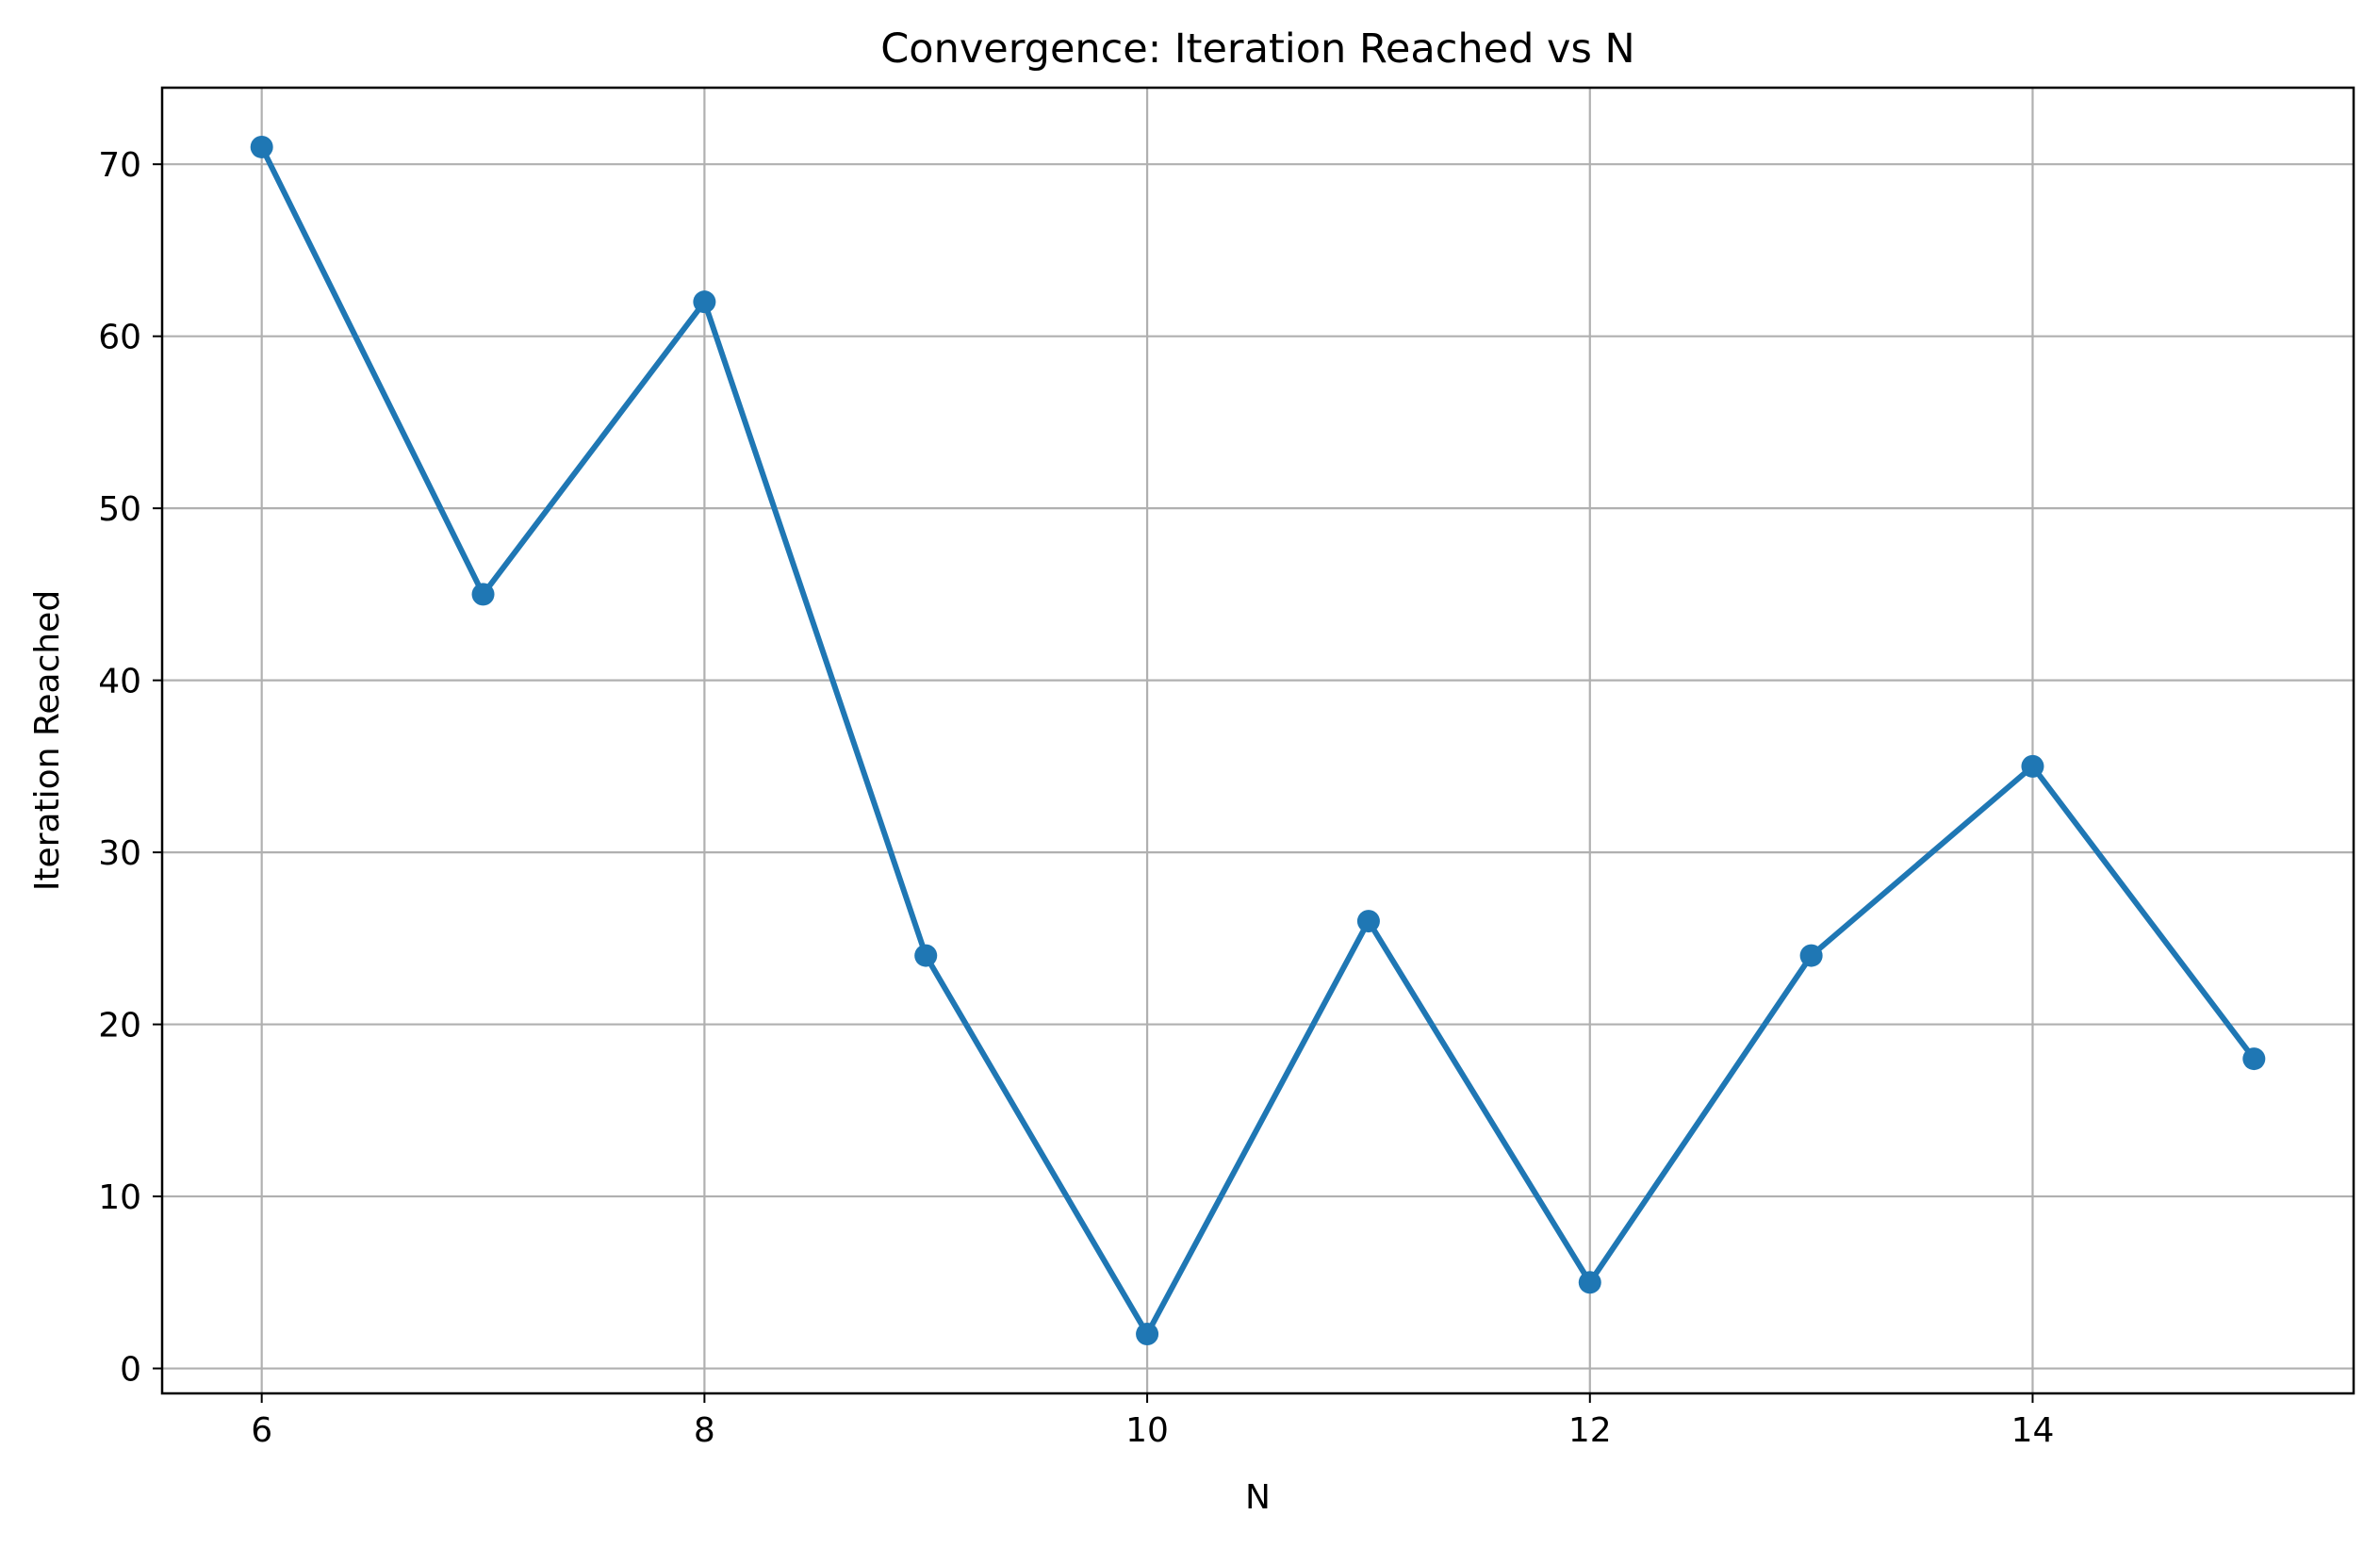 The height and width of the screenshot is (1548, 2380). What do you see at coordinates (1147, 1430) in the screenshot?
I see `x-tick-label: 10` at bounding box center [1147, 1430].